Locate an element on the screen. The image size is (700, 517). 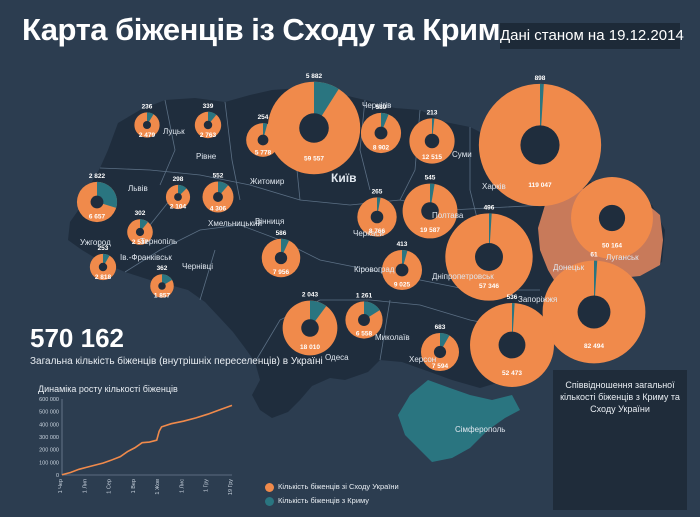
region-bubble: 8 902 589 is located at coordinates (381, 129).